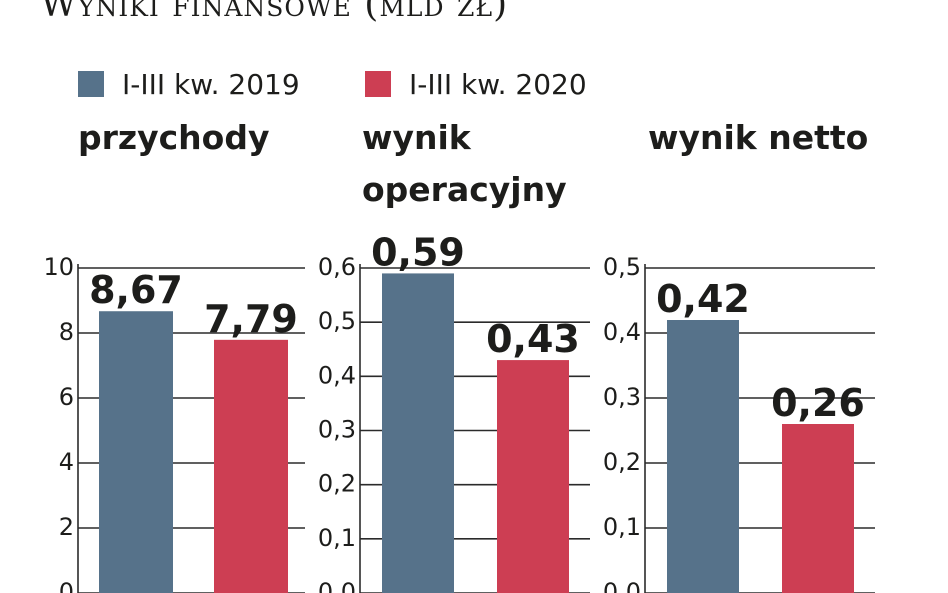 The height and width of the screenshot is (593, 948). Describe the element at coordinates (337, 321) in the screenshot. I see `tick-label-wynik-operacyjny-5: 0,5` at that location.